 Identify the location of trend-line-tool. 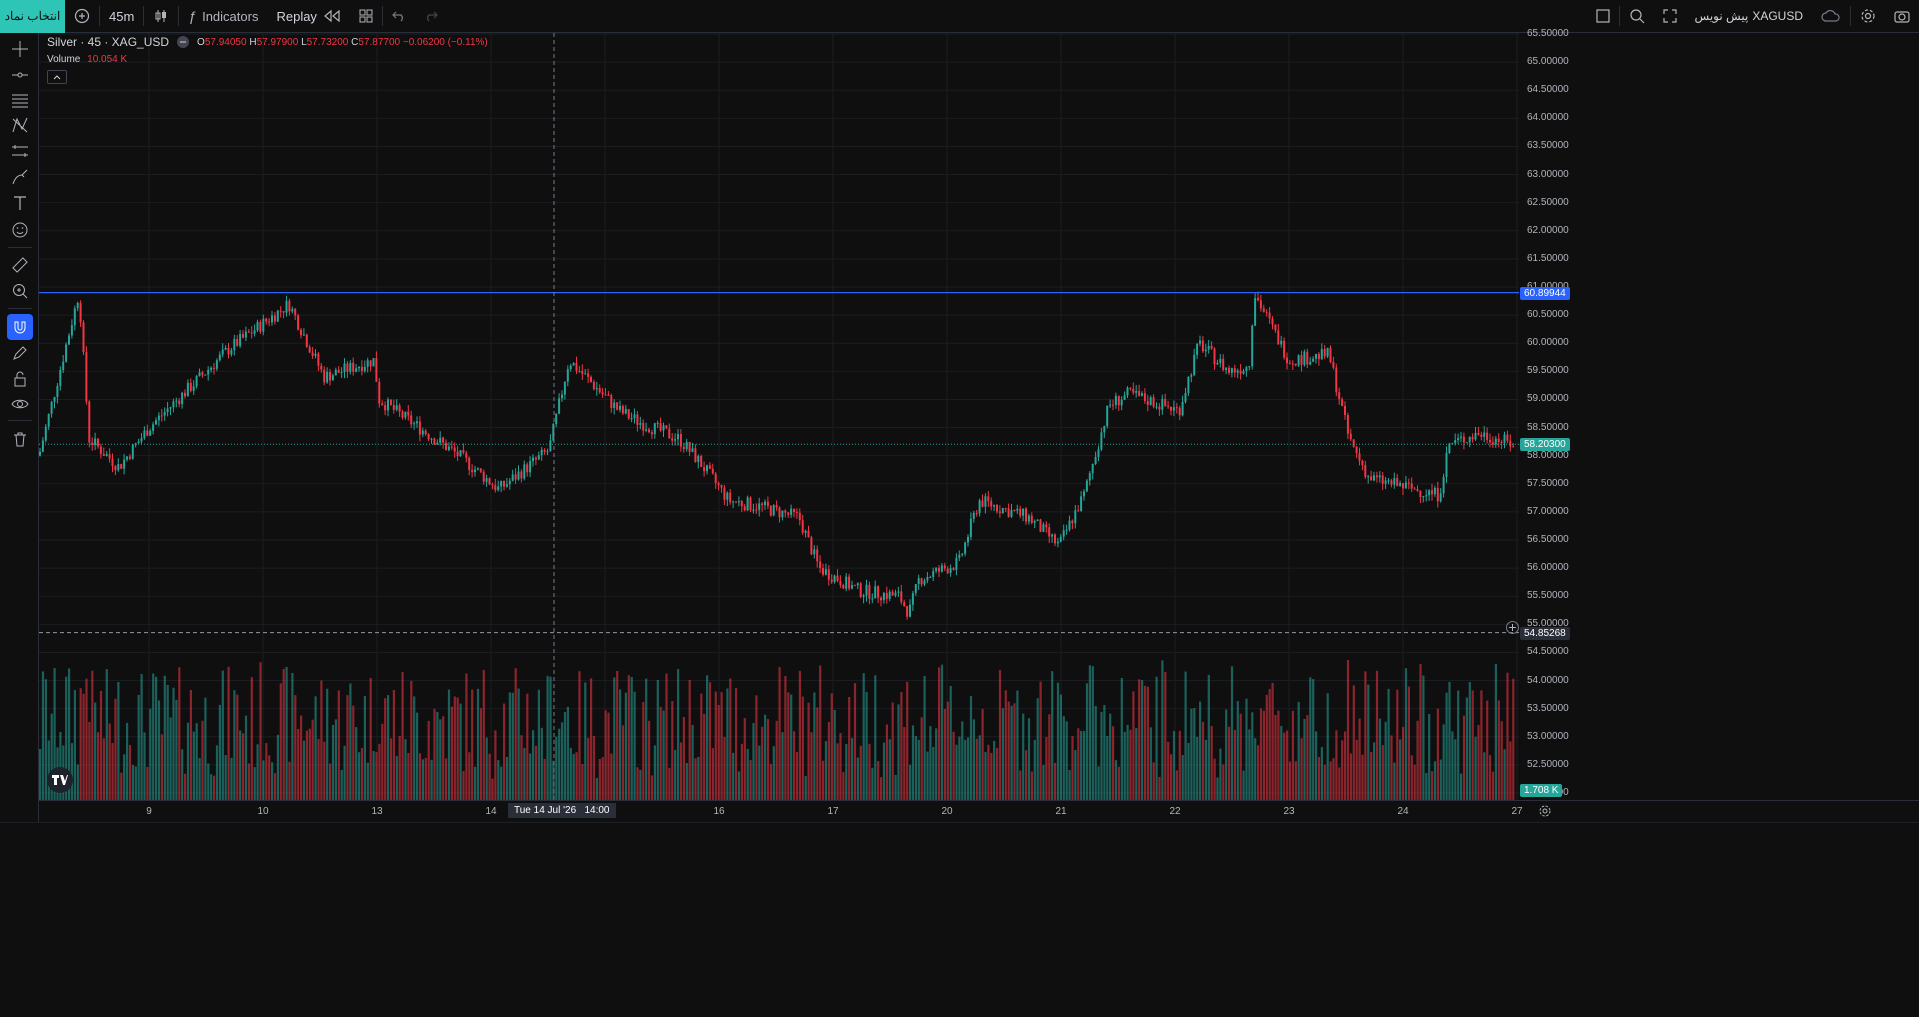
(20, 75).